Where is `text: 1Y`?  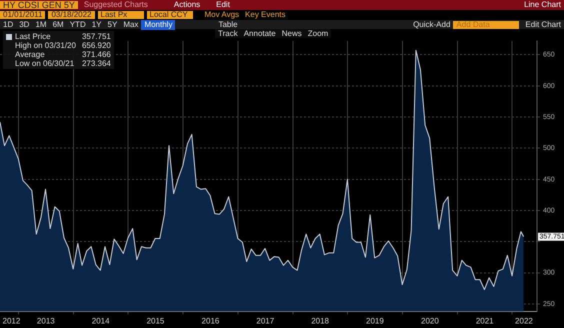 text: 1Y is located at coordinates (96, 25).